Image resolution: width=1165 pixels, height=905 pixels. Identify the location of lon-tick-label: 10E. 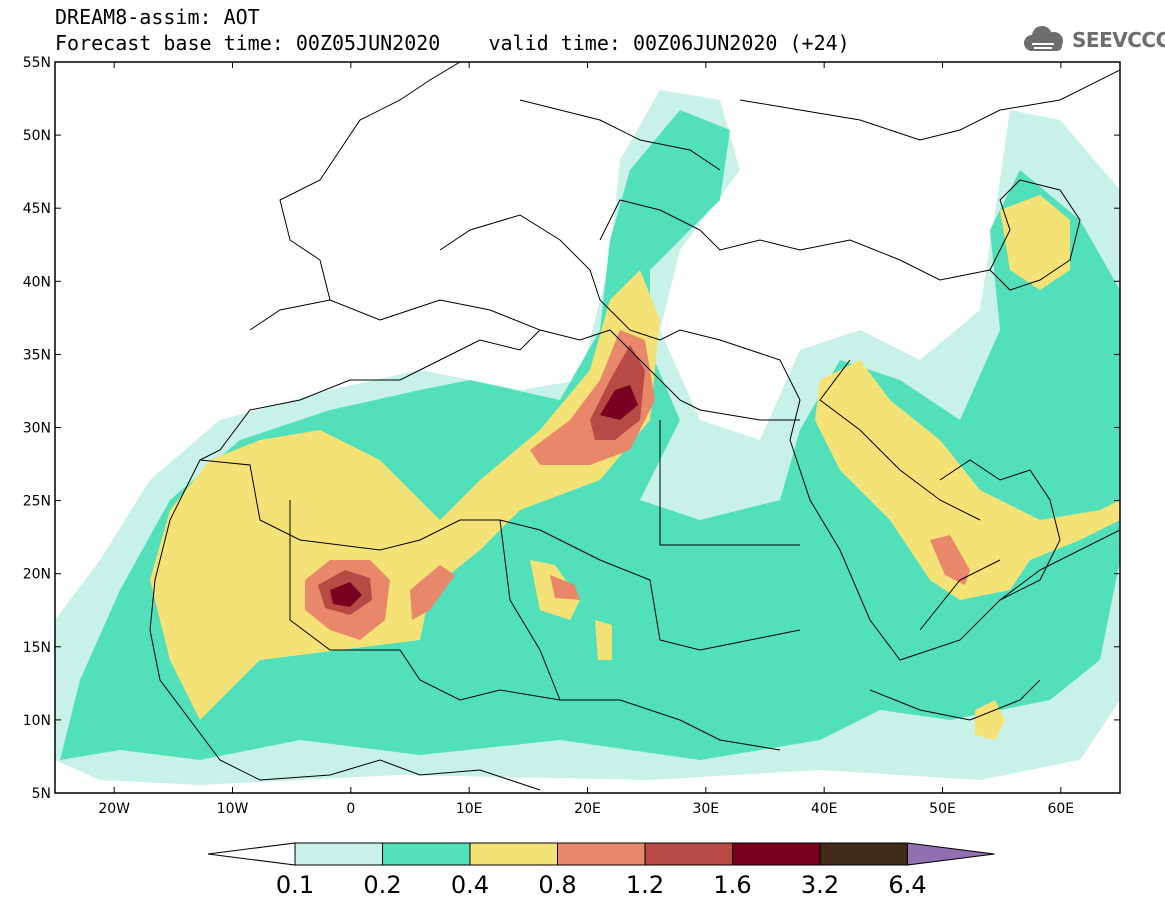
(469, 809).